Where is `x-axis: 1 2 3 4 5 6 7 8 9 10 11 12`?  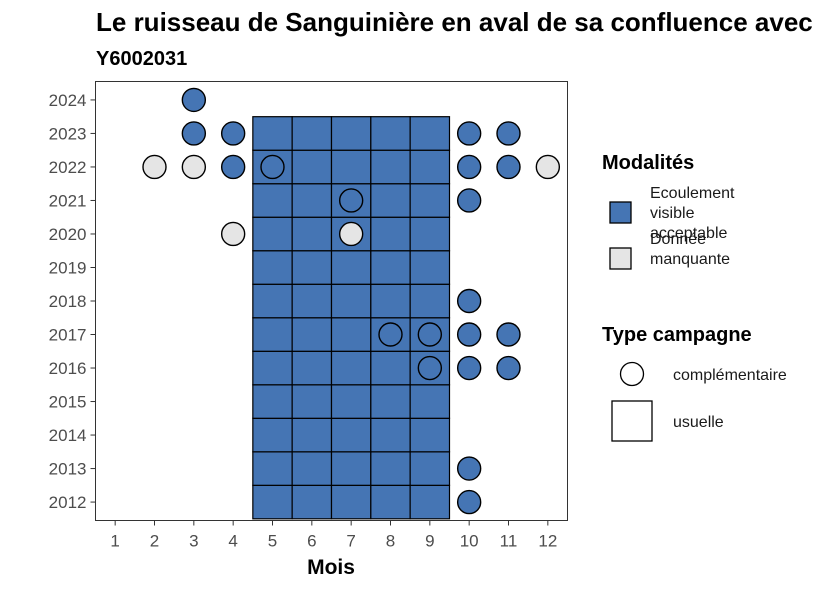 x-axis: 1 2 3 4 5 6 7 8 9 10 11 12 is located at coordinates (333, 535).